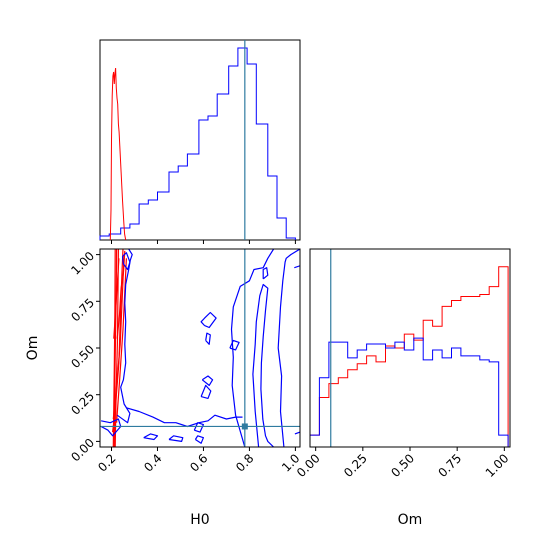 This screenshot has width=550, height=555. I want to click on h0-histogram-blue, so click(197, 143).